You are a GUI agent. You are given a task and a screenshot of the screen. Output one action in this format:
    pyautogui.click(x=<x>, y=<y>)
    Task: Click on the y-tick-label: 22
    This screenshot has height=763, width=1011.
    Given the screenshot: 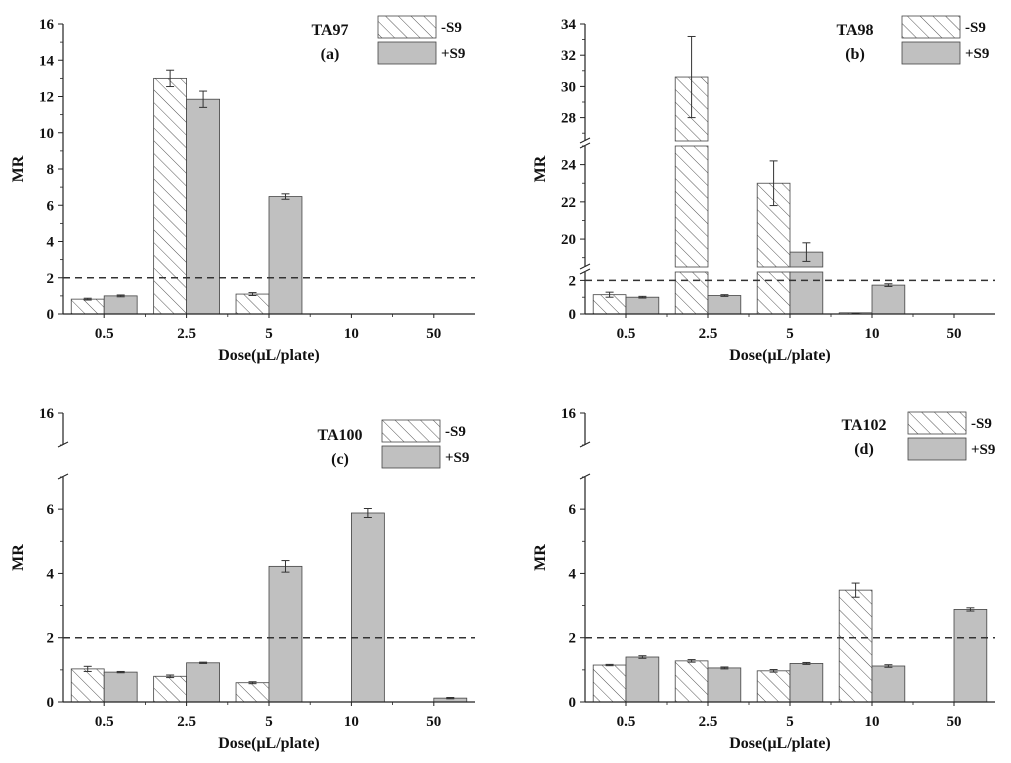 What is the action you would take?
    pyautogui.click(x=568, y=203)
    